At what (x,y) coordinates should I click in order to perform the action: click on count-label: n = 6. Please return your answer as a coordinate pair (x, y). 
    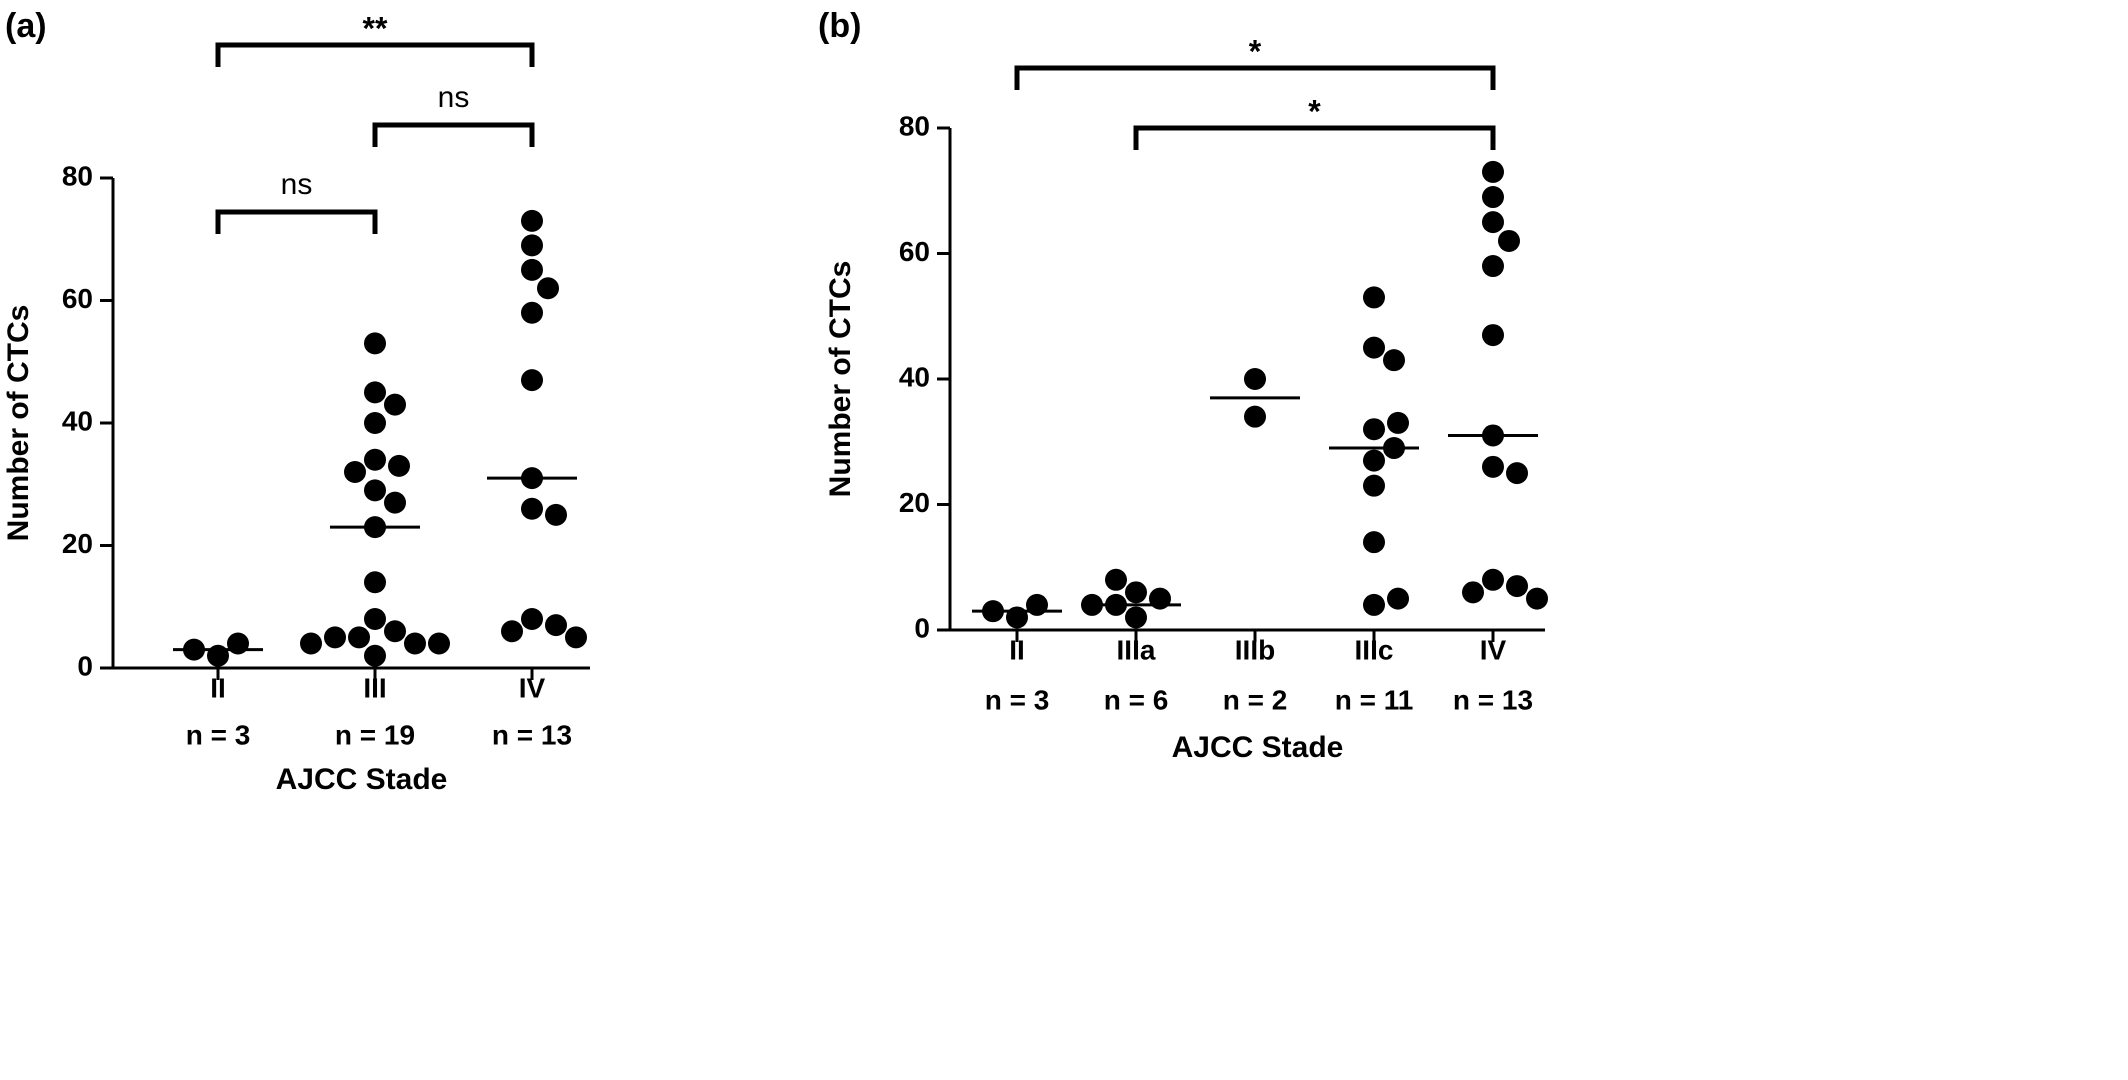
    Looking at the image, I should click on (1136, 699).